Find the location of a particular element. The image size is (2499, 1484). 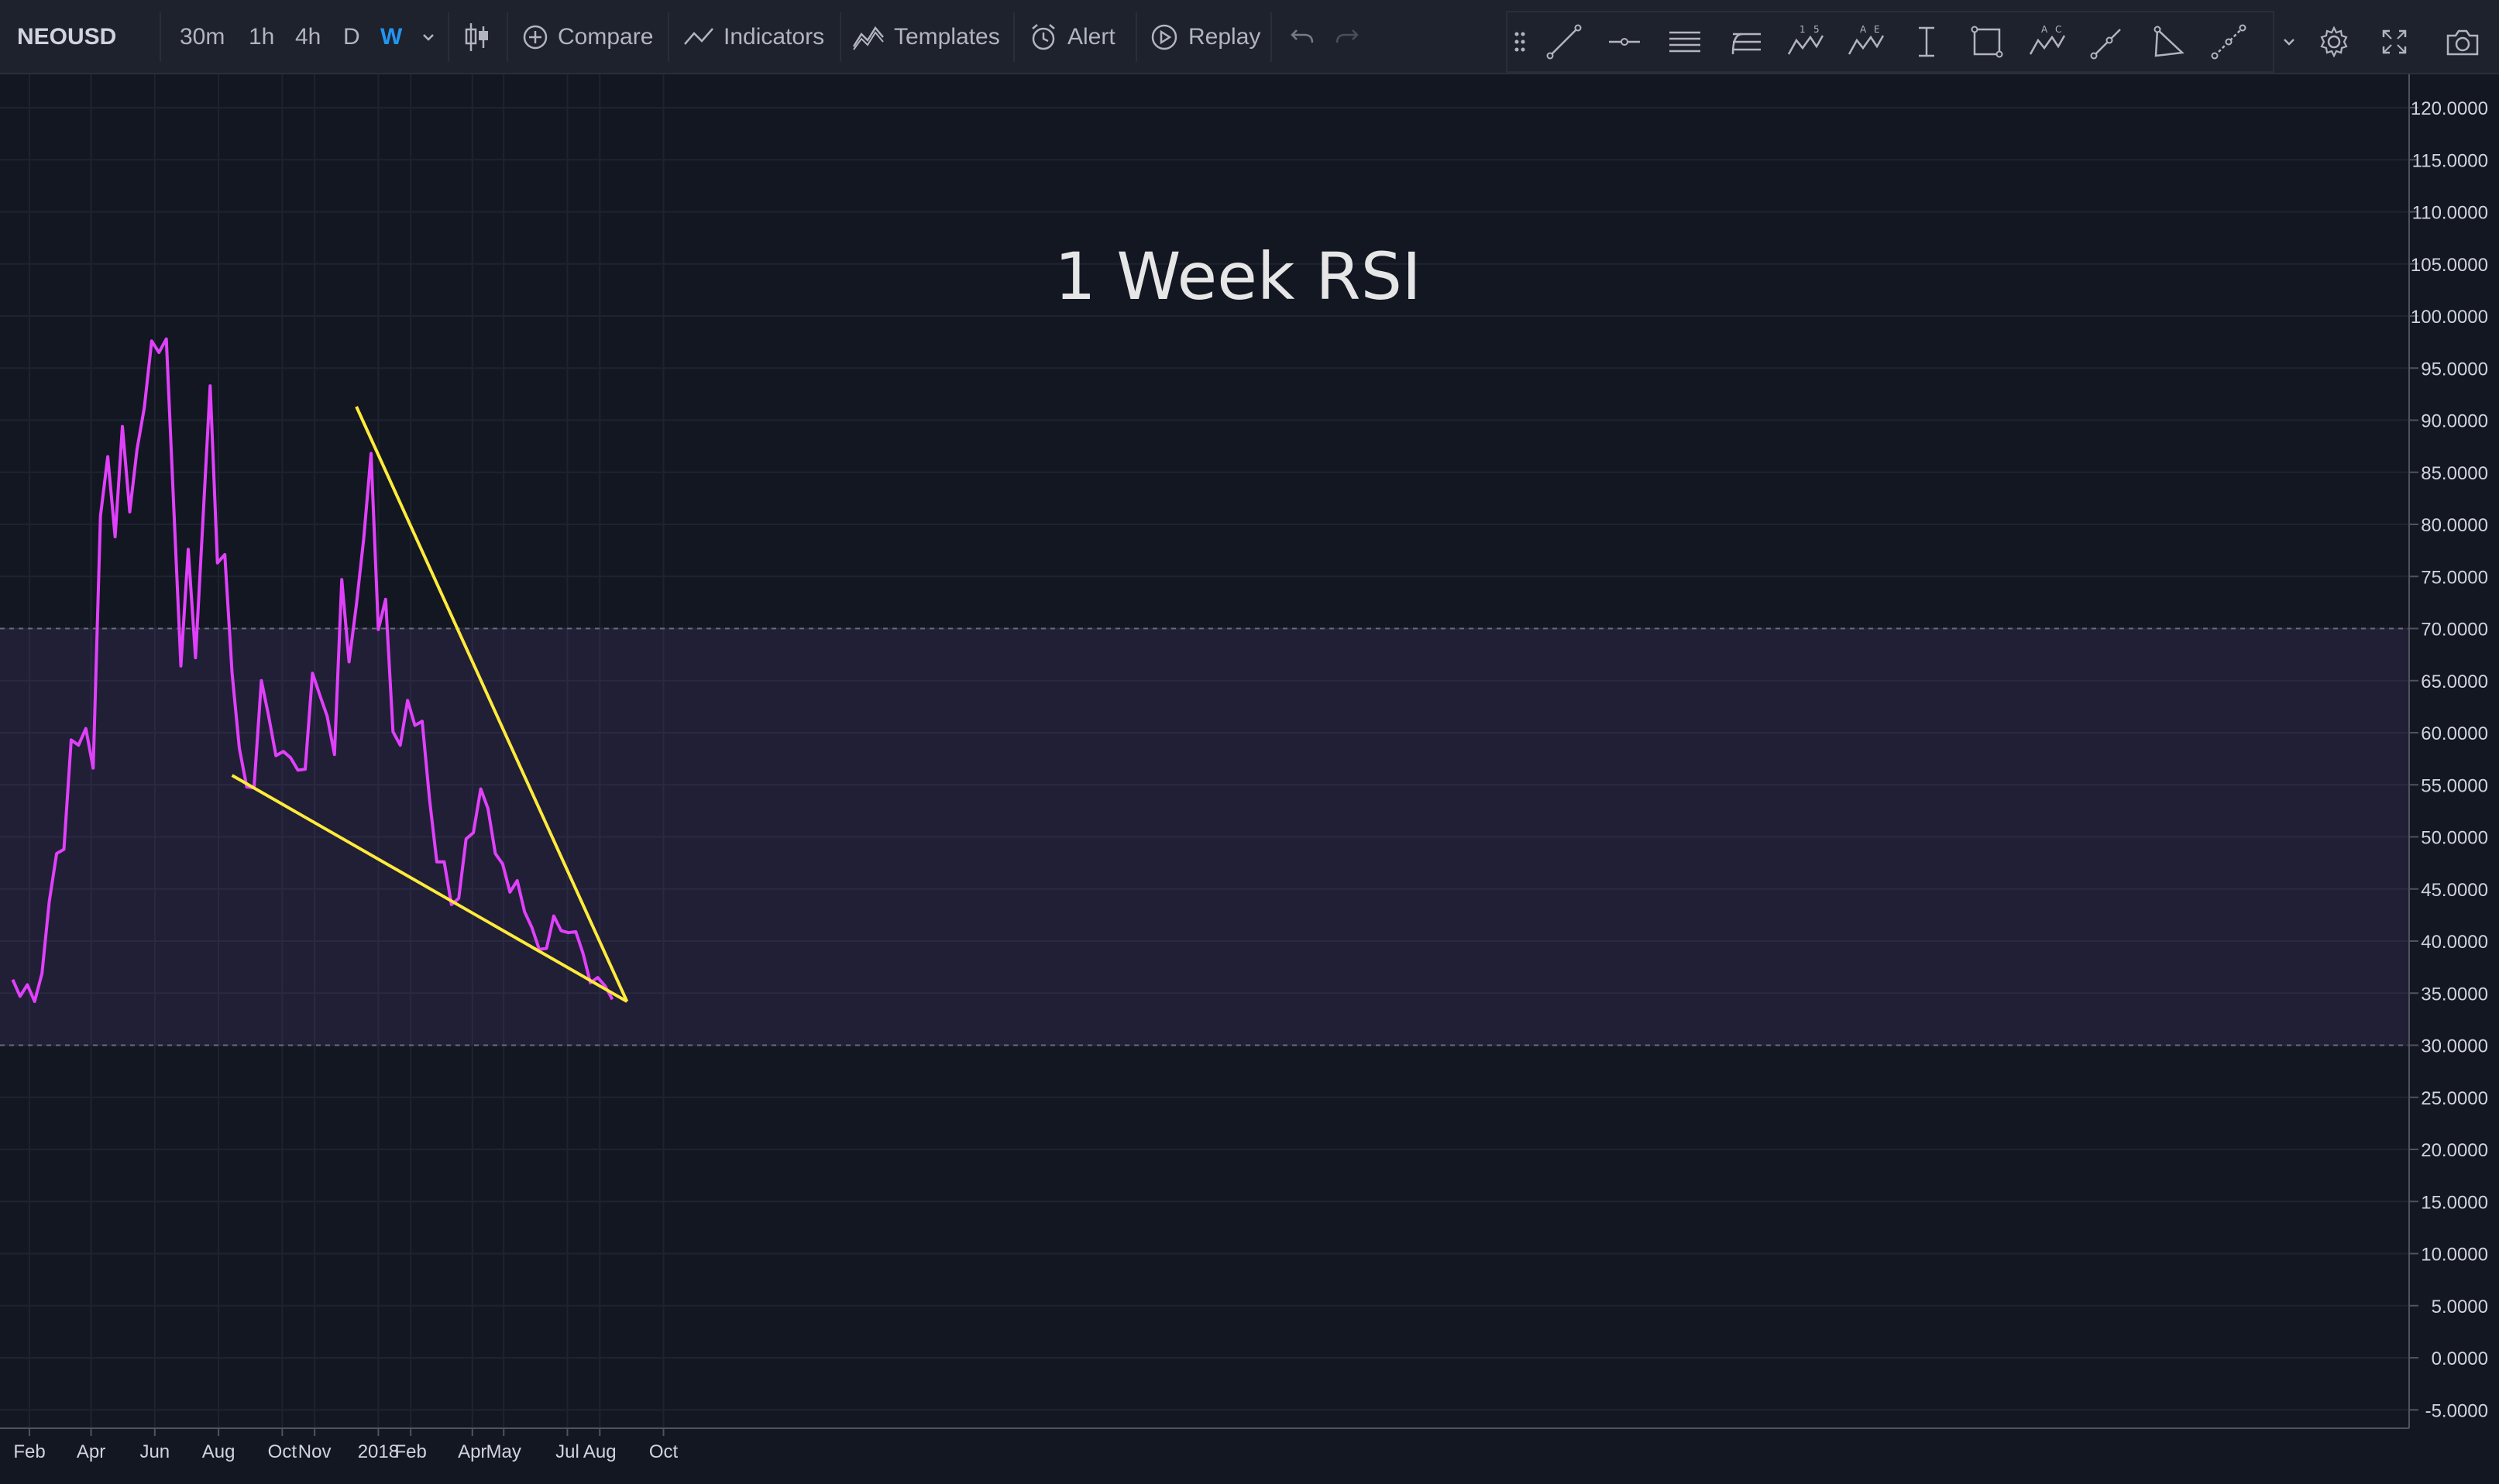

alert-button: Alert is located at coordinates (1072, 37).